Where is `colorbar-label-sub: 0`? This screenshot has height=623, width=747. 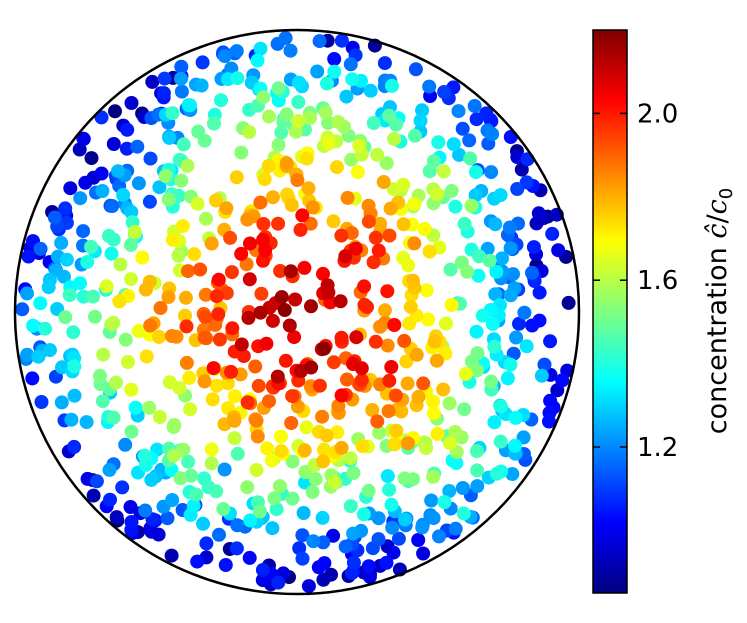
colorbar-label-sub: 0 is located at coordinates (726, 193).